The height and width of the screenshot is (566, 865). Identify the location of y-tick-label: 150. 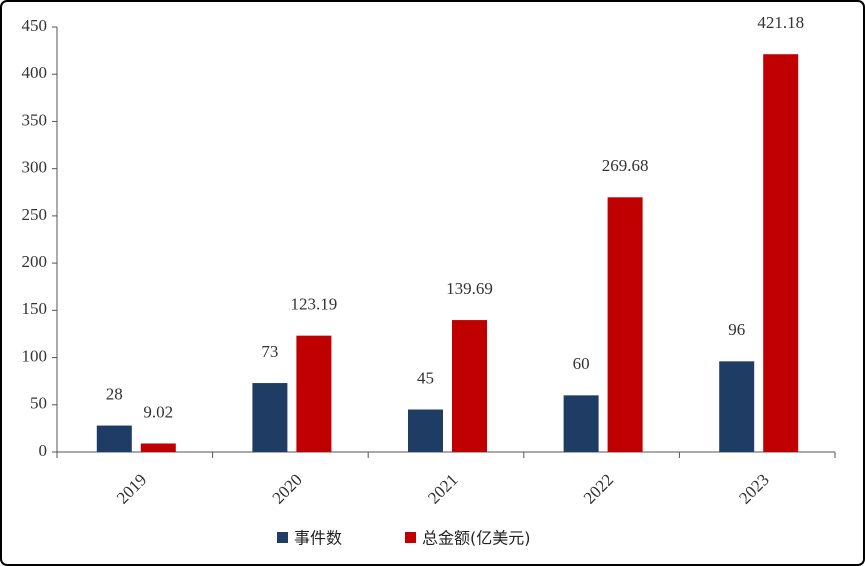
(35, 308).